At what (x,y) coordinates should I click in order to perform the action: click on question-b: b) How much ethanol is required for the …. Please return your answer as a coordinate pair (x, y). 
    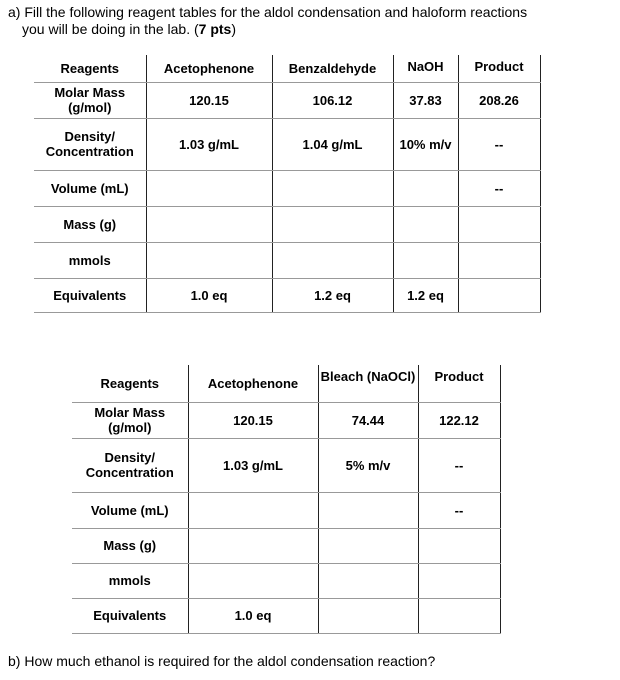
    Looking at the image, I should click on (222, 661).